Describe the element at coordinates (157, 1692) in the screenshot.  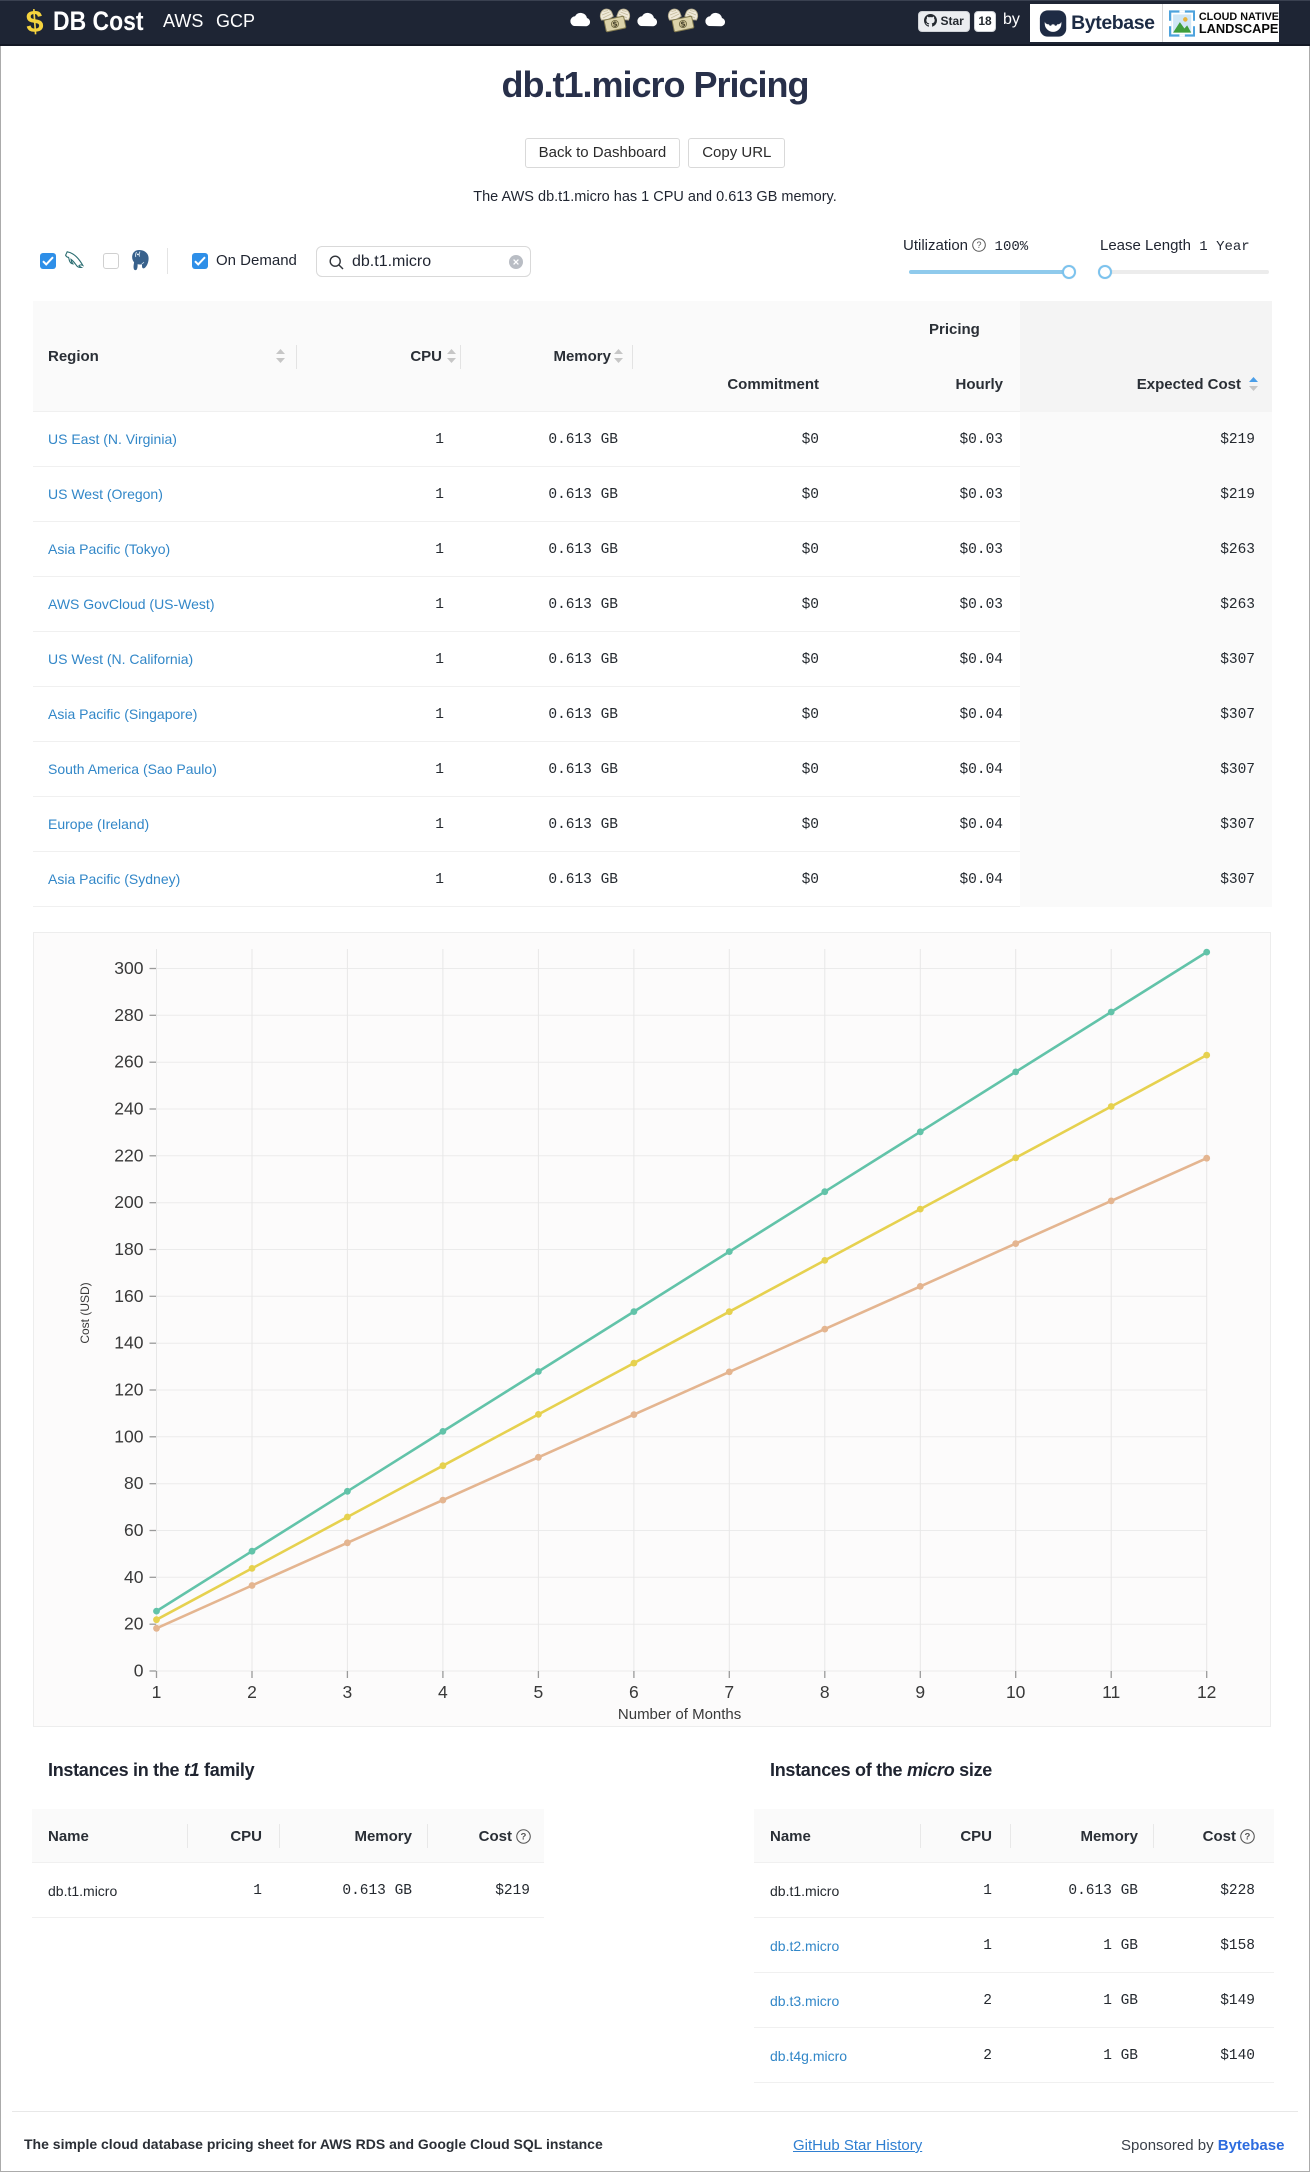
I see `svg-text: 1` at that location.